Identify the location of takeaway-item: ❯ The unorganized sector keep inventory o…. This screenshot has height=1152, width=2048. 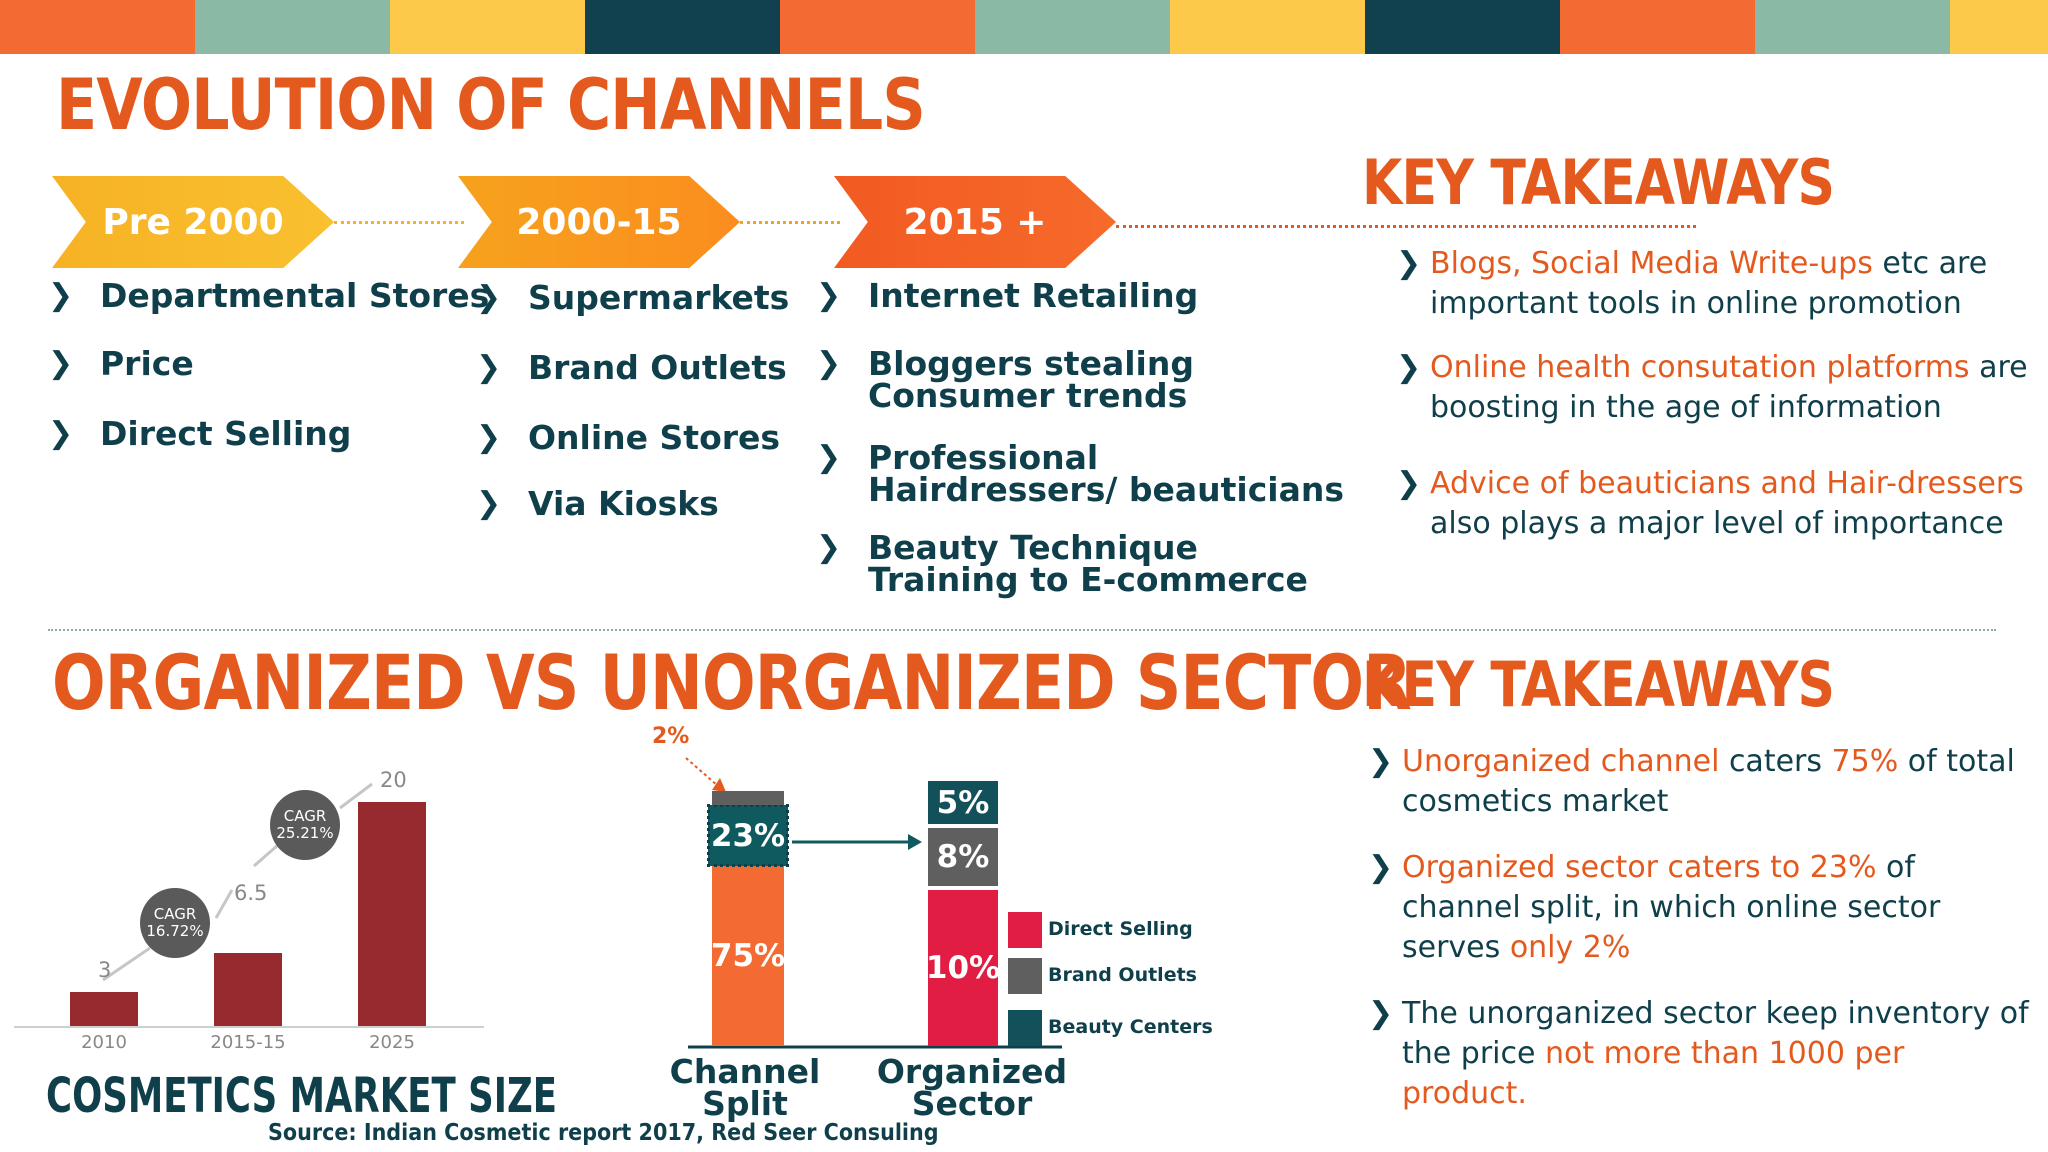
(1698, 1053).